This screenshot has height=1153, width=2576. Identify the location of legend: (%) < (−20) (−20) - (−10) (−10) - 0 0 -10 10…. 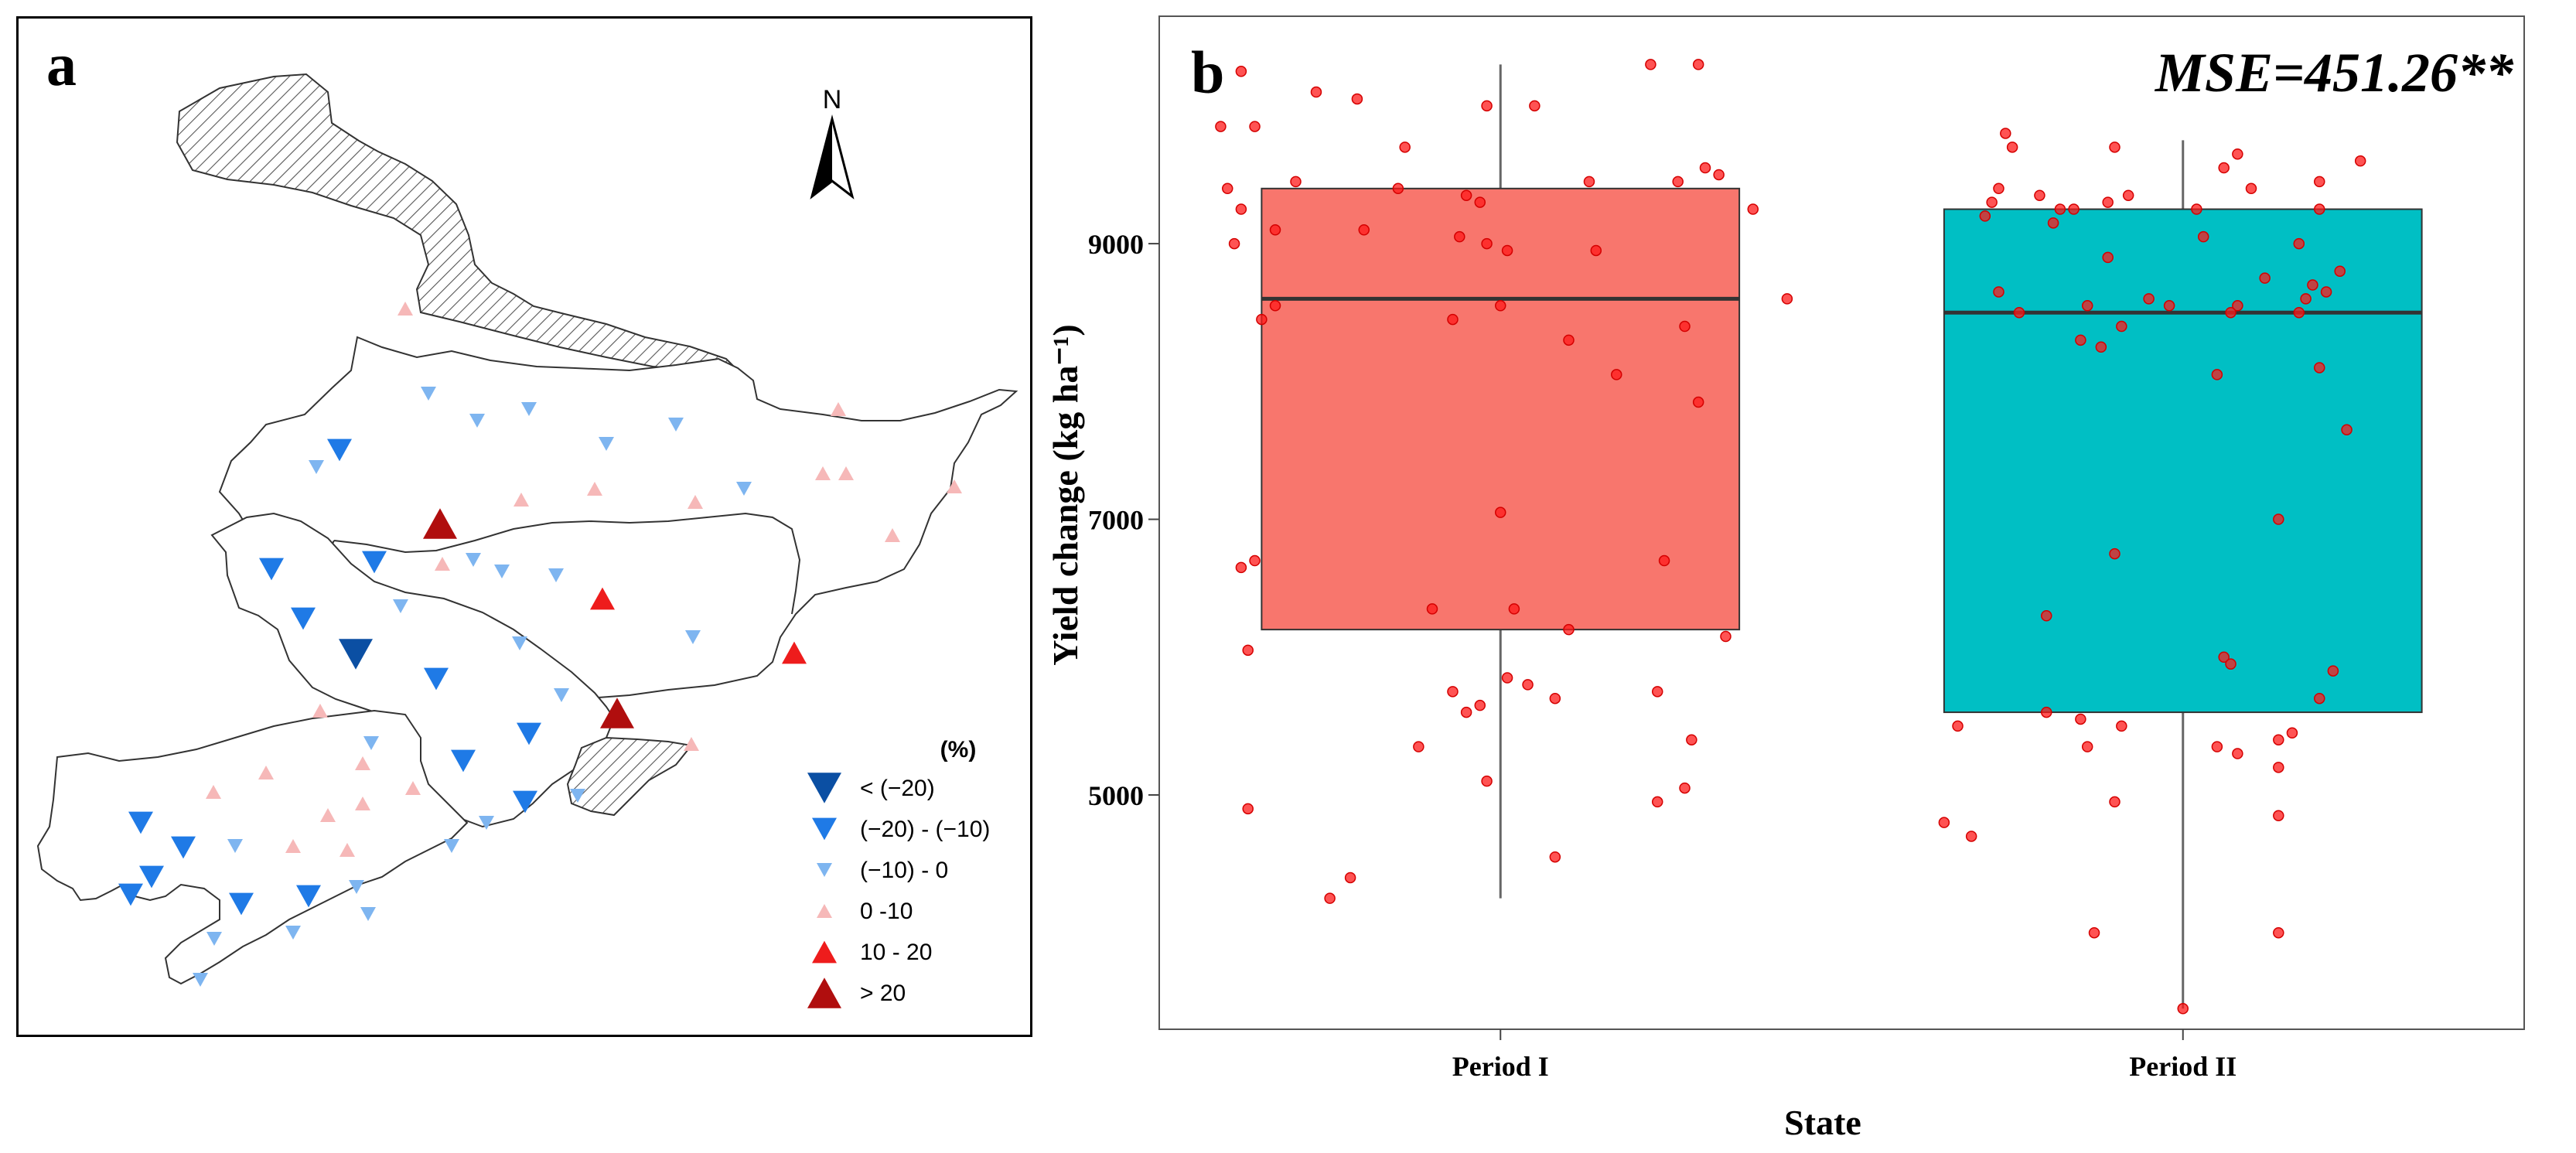
(898, 872).